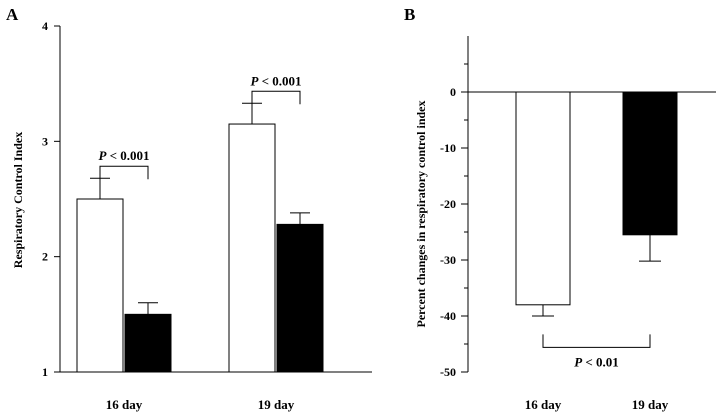  I want to click on panel-a-y-tick-label: 4, so click(45, 26).